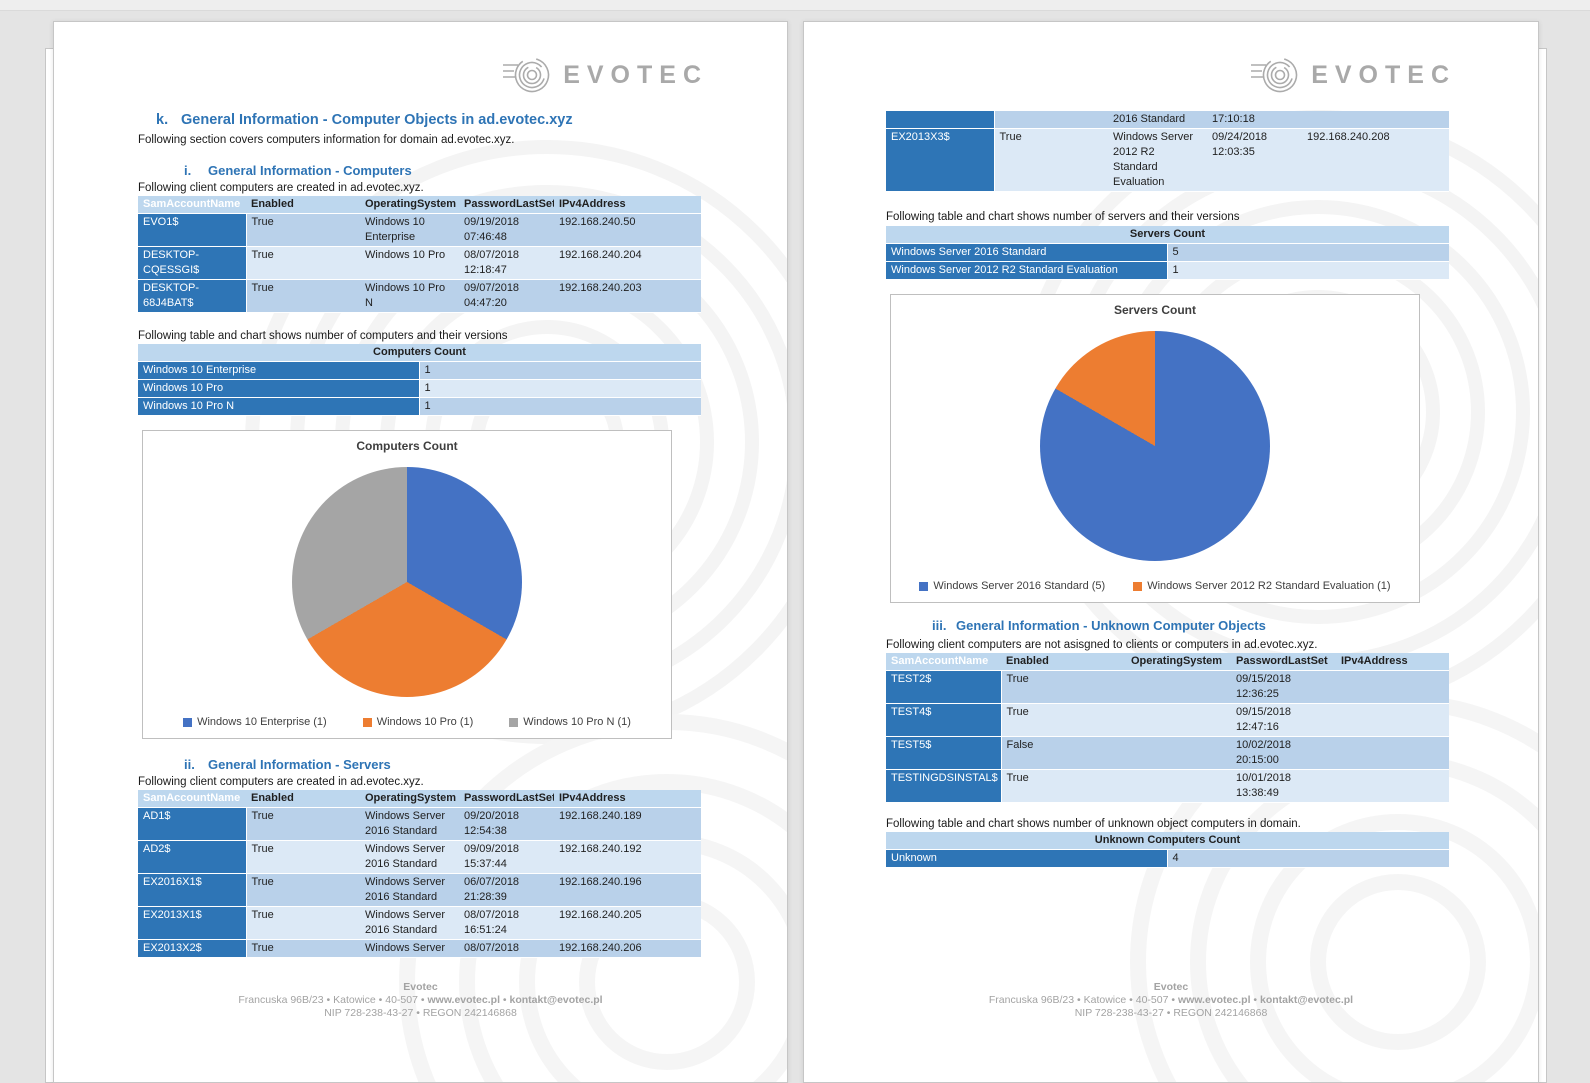 The image size is (1590, 1083). What do you see at coordinates (419, 765) in the screenshot?
I see `heading-servers: ii. General Information - Servers` at bounding box center [419, 765].